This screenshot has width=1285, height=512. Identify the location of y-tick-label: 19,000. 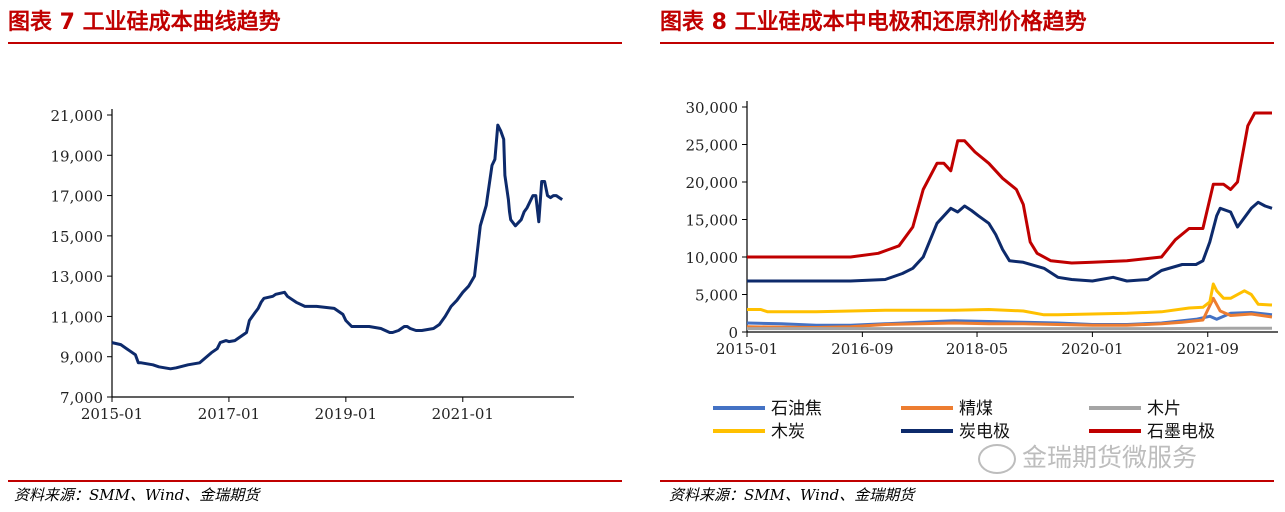
(77, 156).